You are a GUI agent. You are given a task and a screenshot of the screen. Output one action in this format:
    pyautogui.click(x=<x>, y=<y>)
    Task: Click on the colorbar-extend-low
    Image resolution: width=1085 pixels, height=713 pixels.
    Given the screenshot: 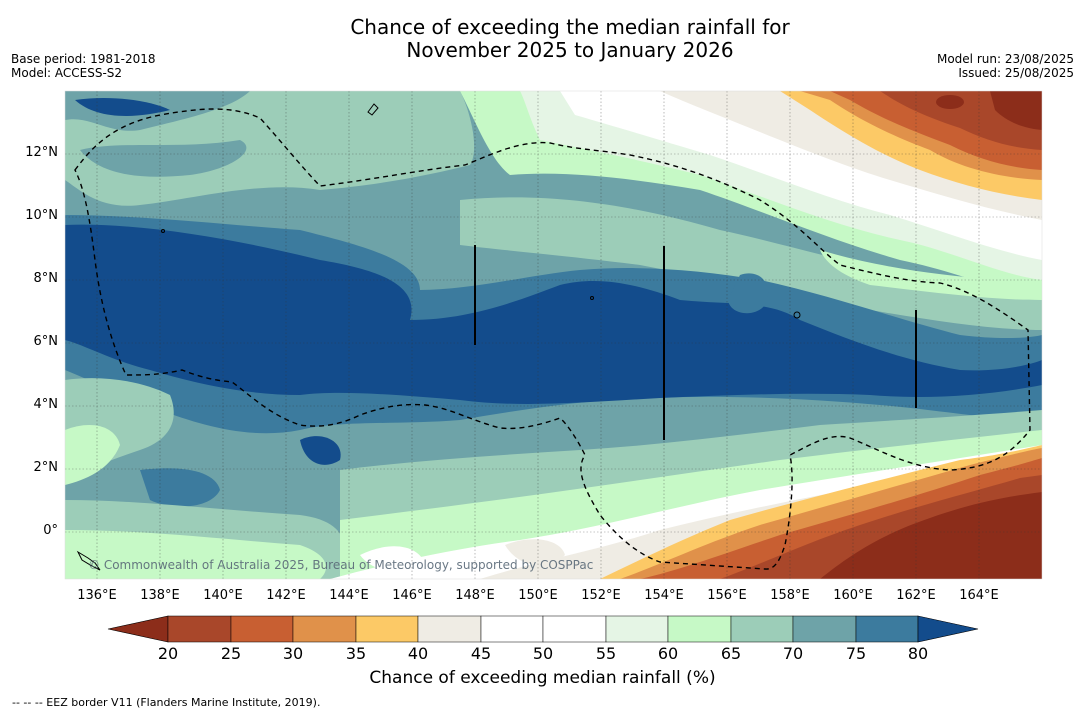 What is the action you would take?
    pyautogui.click(x=138, y=629)
    